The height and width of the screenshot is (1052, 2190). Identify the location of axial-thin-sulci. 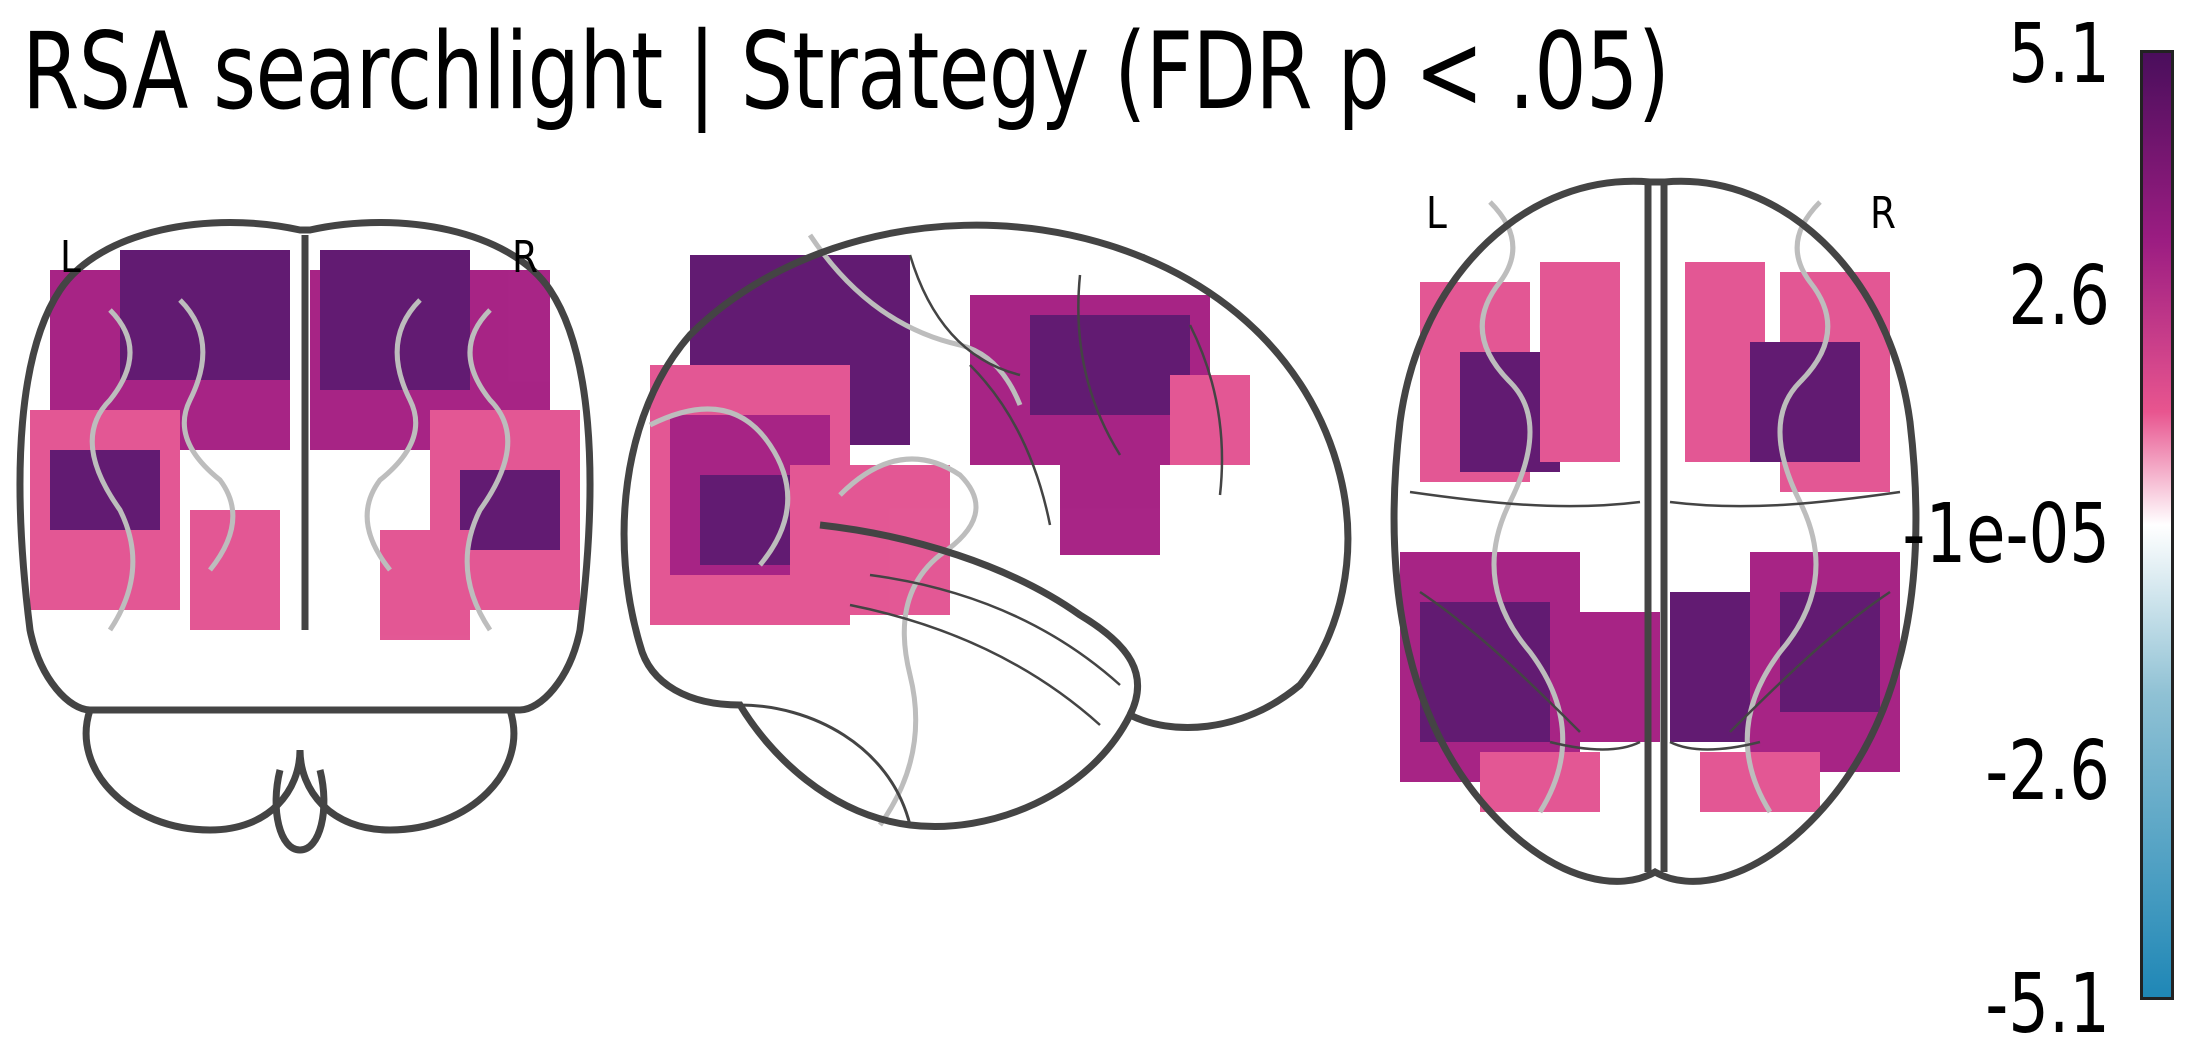
(1655, 620).